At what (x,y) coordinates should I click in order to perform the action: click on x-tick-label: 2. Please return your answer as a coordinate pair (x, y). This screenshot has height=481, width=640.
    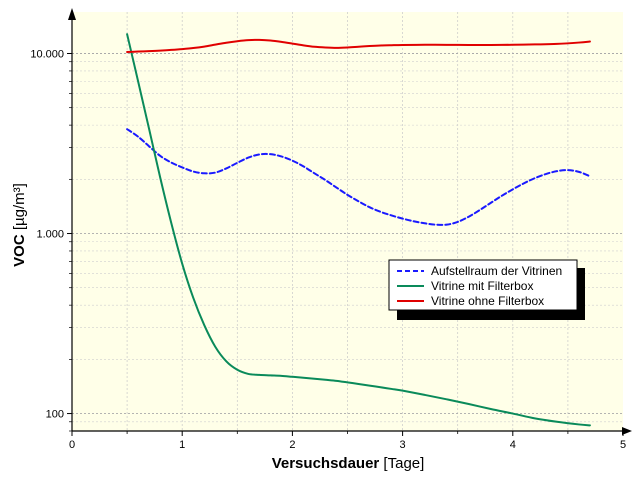
    Looking at the image, I should click on (292, 445).